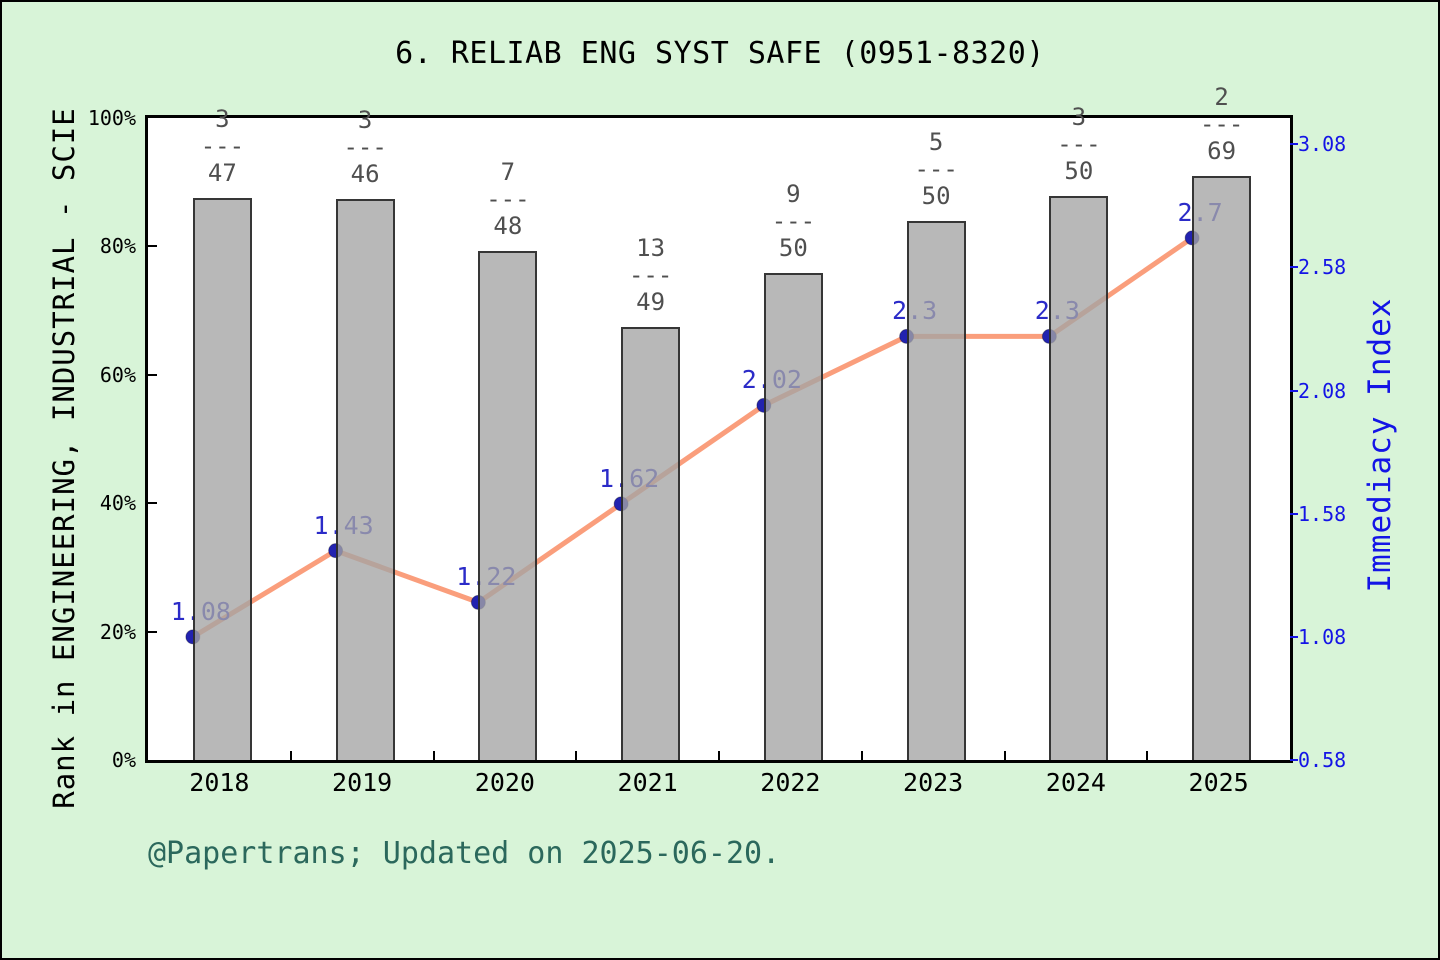 The height and width of the screenshot is (960, 1440). I want to click on right-tick-label-2.08: 2.08, so click(1322, 390).